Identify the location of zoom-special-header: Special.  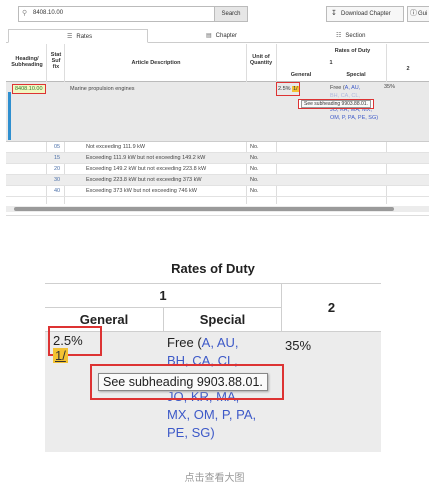
(222, 320).